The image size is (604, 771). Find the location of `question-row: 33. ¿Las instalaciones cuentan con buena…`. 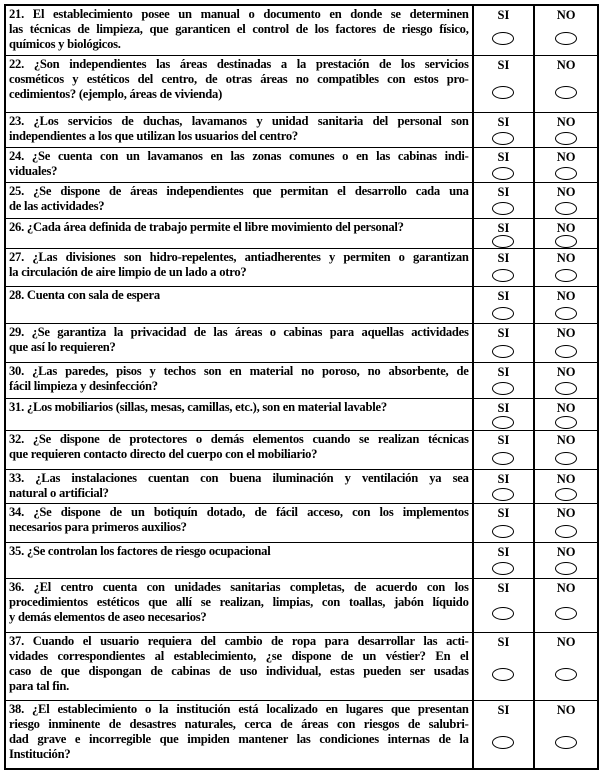

question-row: 33. ¿Las instalaciones cuentan con buena… is located at coordinates (301, 486).